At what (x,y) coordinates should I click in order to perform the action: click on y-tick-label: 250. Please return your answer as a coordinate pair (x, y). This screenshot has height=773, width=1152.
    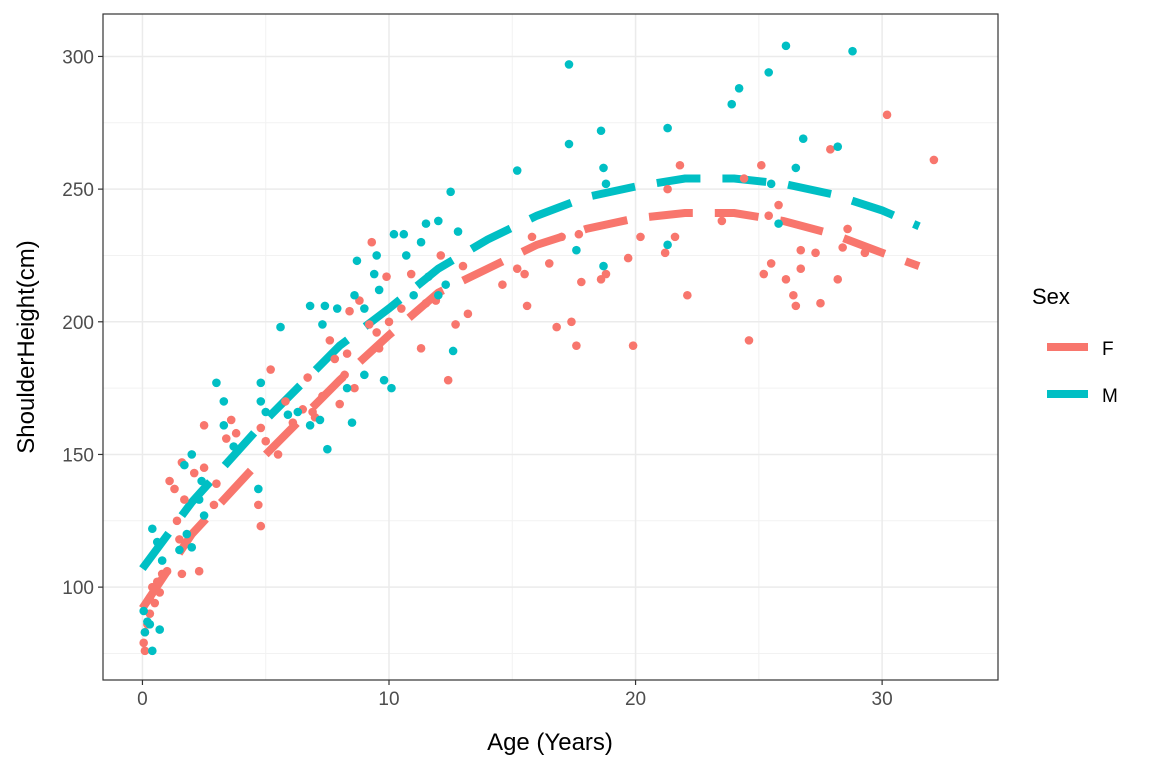
    Looking at the image, I should click on (78, 190).